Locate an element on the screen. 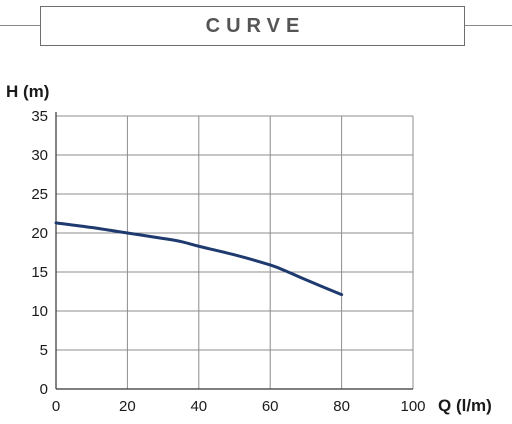 Image resolution: width=512 pixels, height=424 pixels. x-tick-label: 20 is located at coordinates (127, 406).